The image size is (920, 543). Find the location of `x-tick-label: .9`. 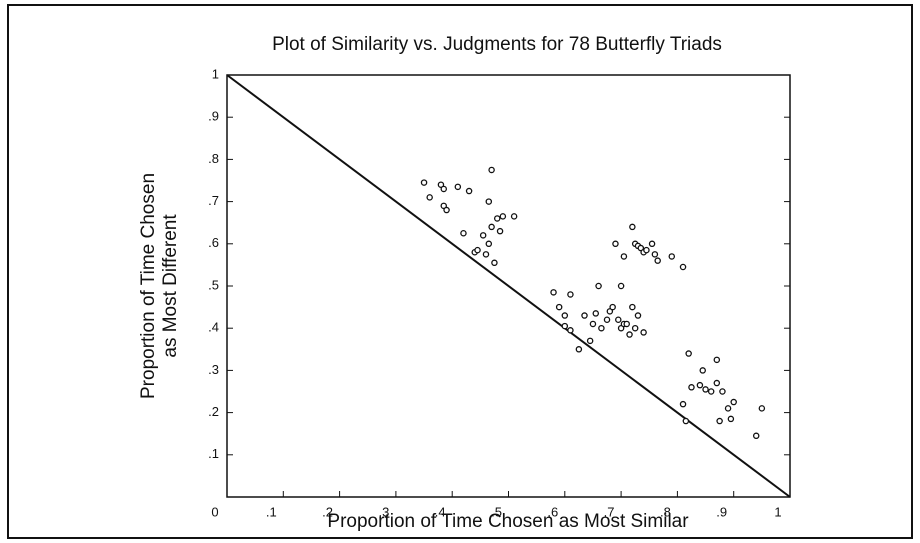

x-tick-label: .9 is located at coordinates (721, 511).